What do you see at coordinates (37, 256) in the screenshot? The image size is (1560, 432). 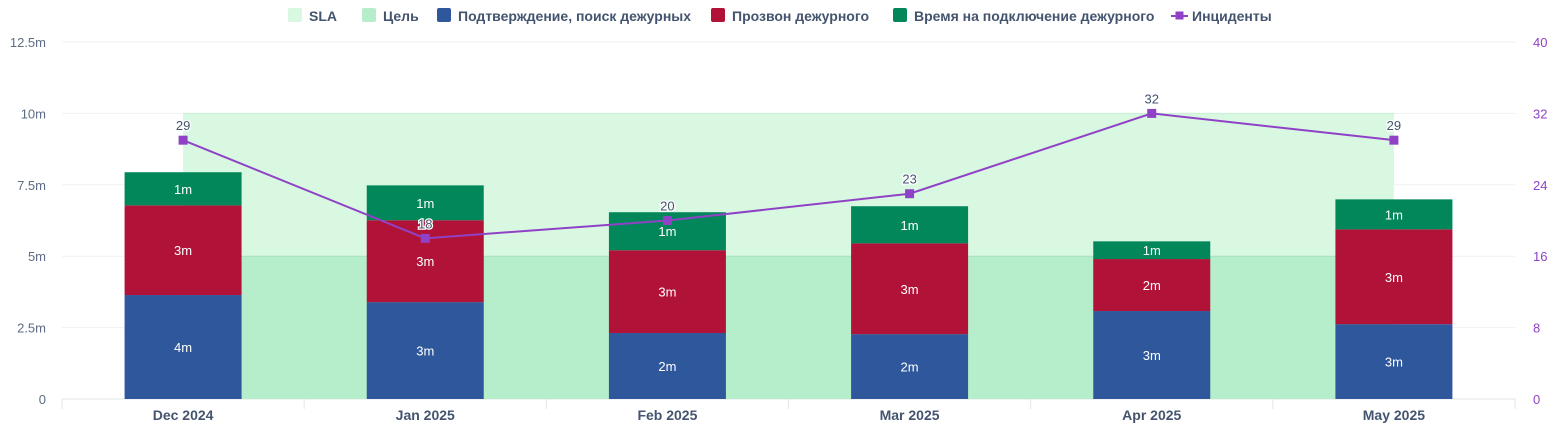 I see `y-tick-label: 5m` at bounding box center [37, 256].